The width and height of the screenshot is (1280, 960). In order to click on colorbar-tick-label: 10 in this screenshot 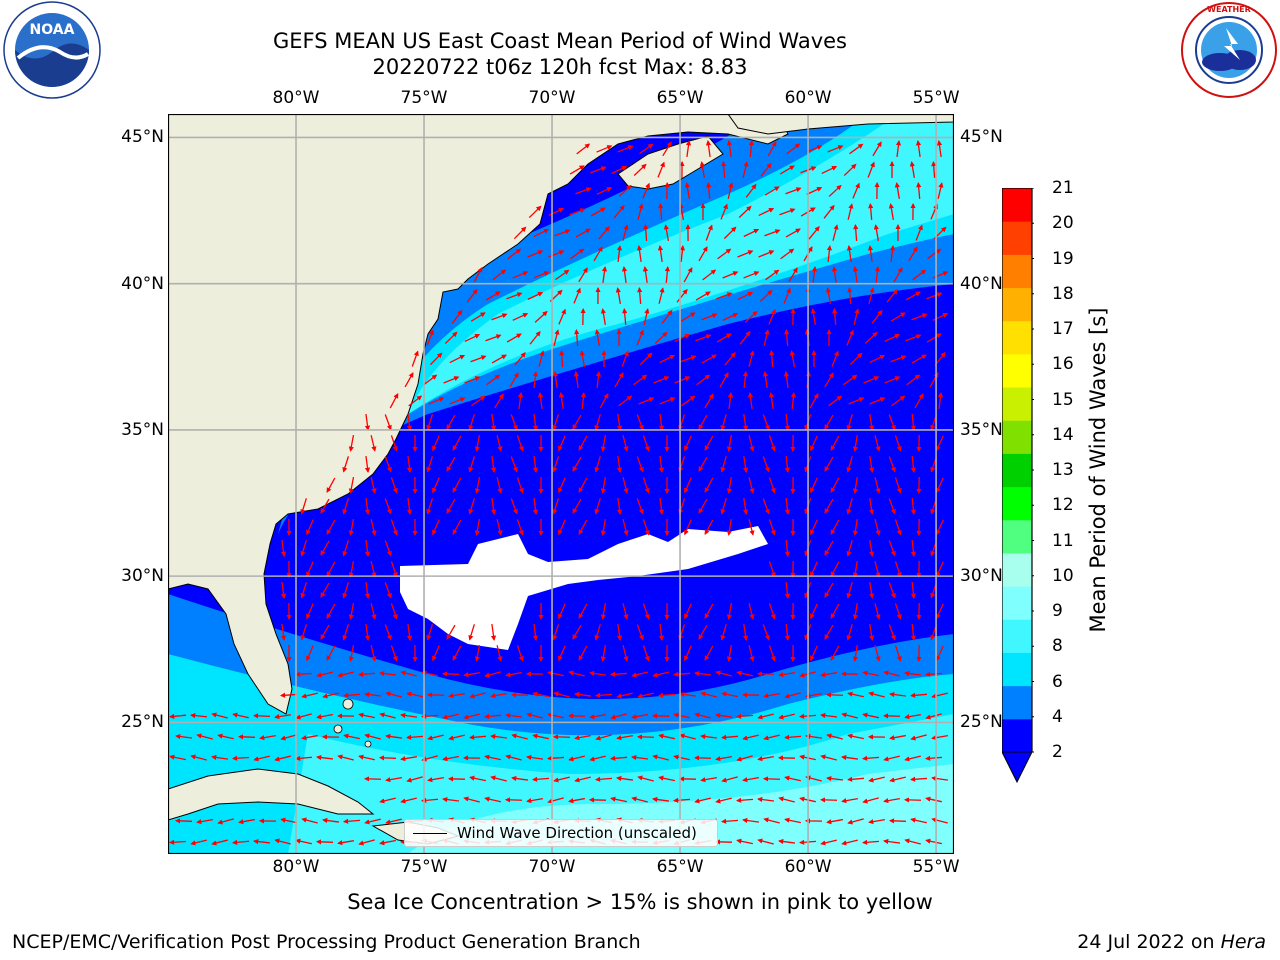, I will do `click(1063, 575)`.